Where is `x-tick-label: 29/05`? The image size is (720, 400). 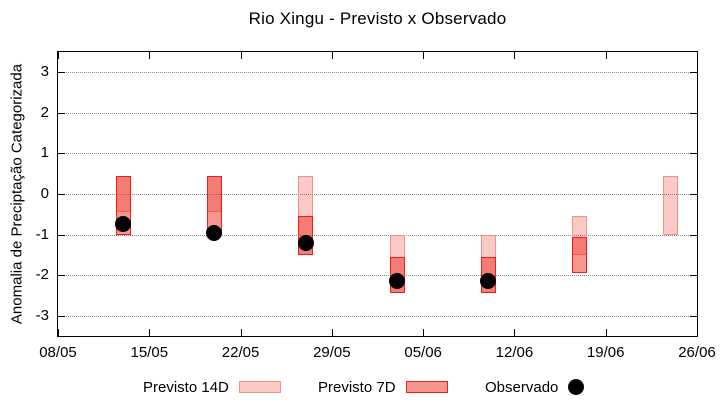
x-tick-label: 29/05 is located at coordinates (332, 352).